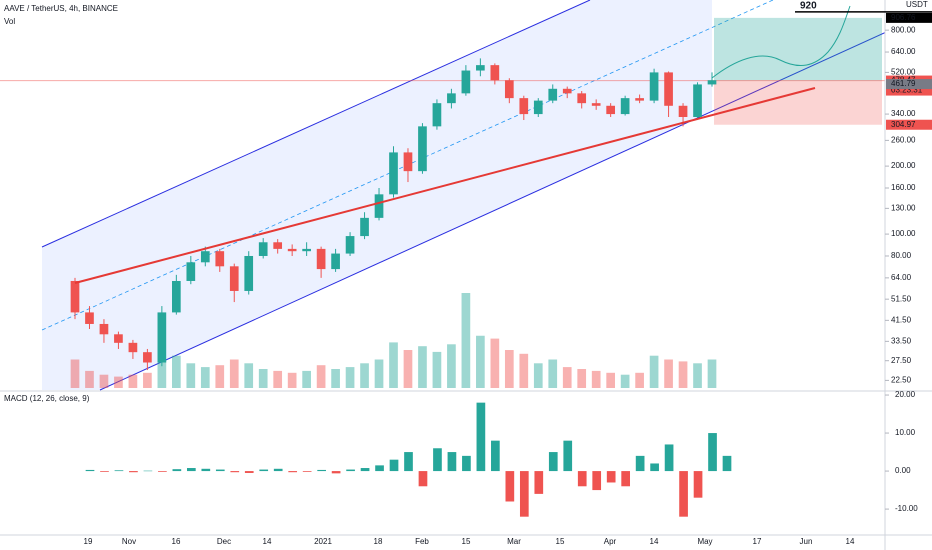  What do you see at coordinates (466, 541) in the screenshot?
I see `x-tick-label: 15` at bounding box center [466, 541].